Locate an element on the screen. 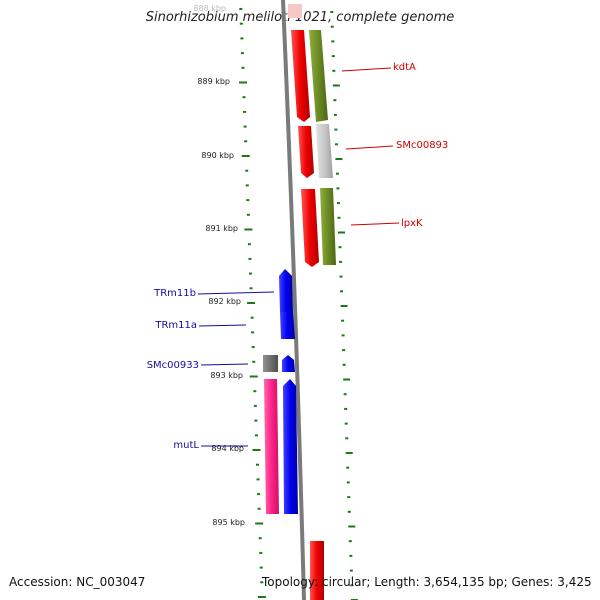  label-SMc00893: SMc00893 is located at coordinates (422, 145).